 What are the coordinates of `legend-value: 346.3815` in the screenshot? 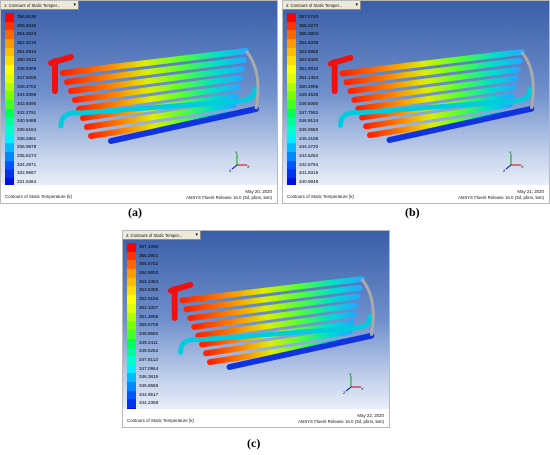 It's located at (149, 377).